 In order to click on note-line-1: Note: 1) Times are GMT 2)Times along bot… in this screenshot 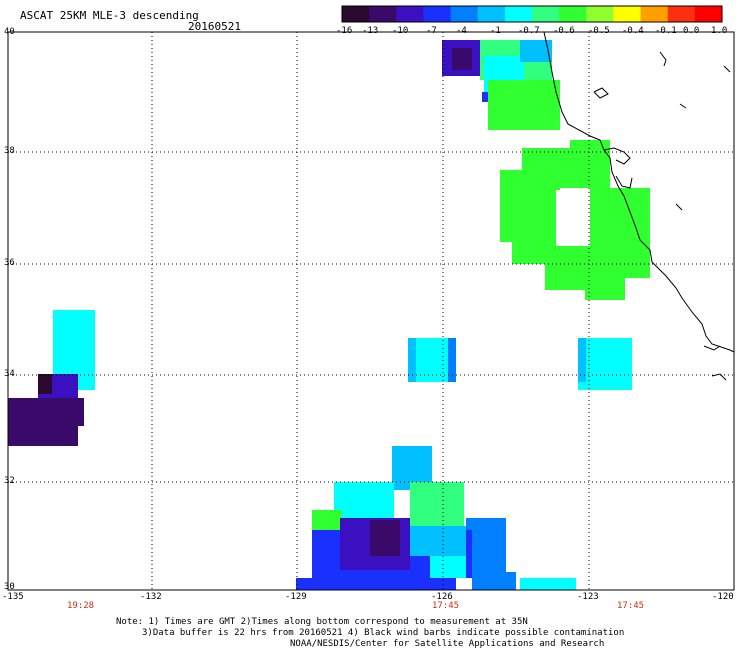, I will do `click(322, 622)`.